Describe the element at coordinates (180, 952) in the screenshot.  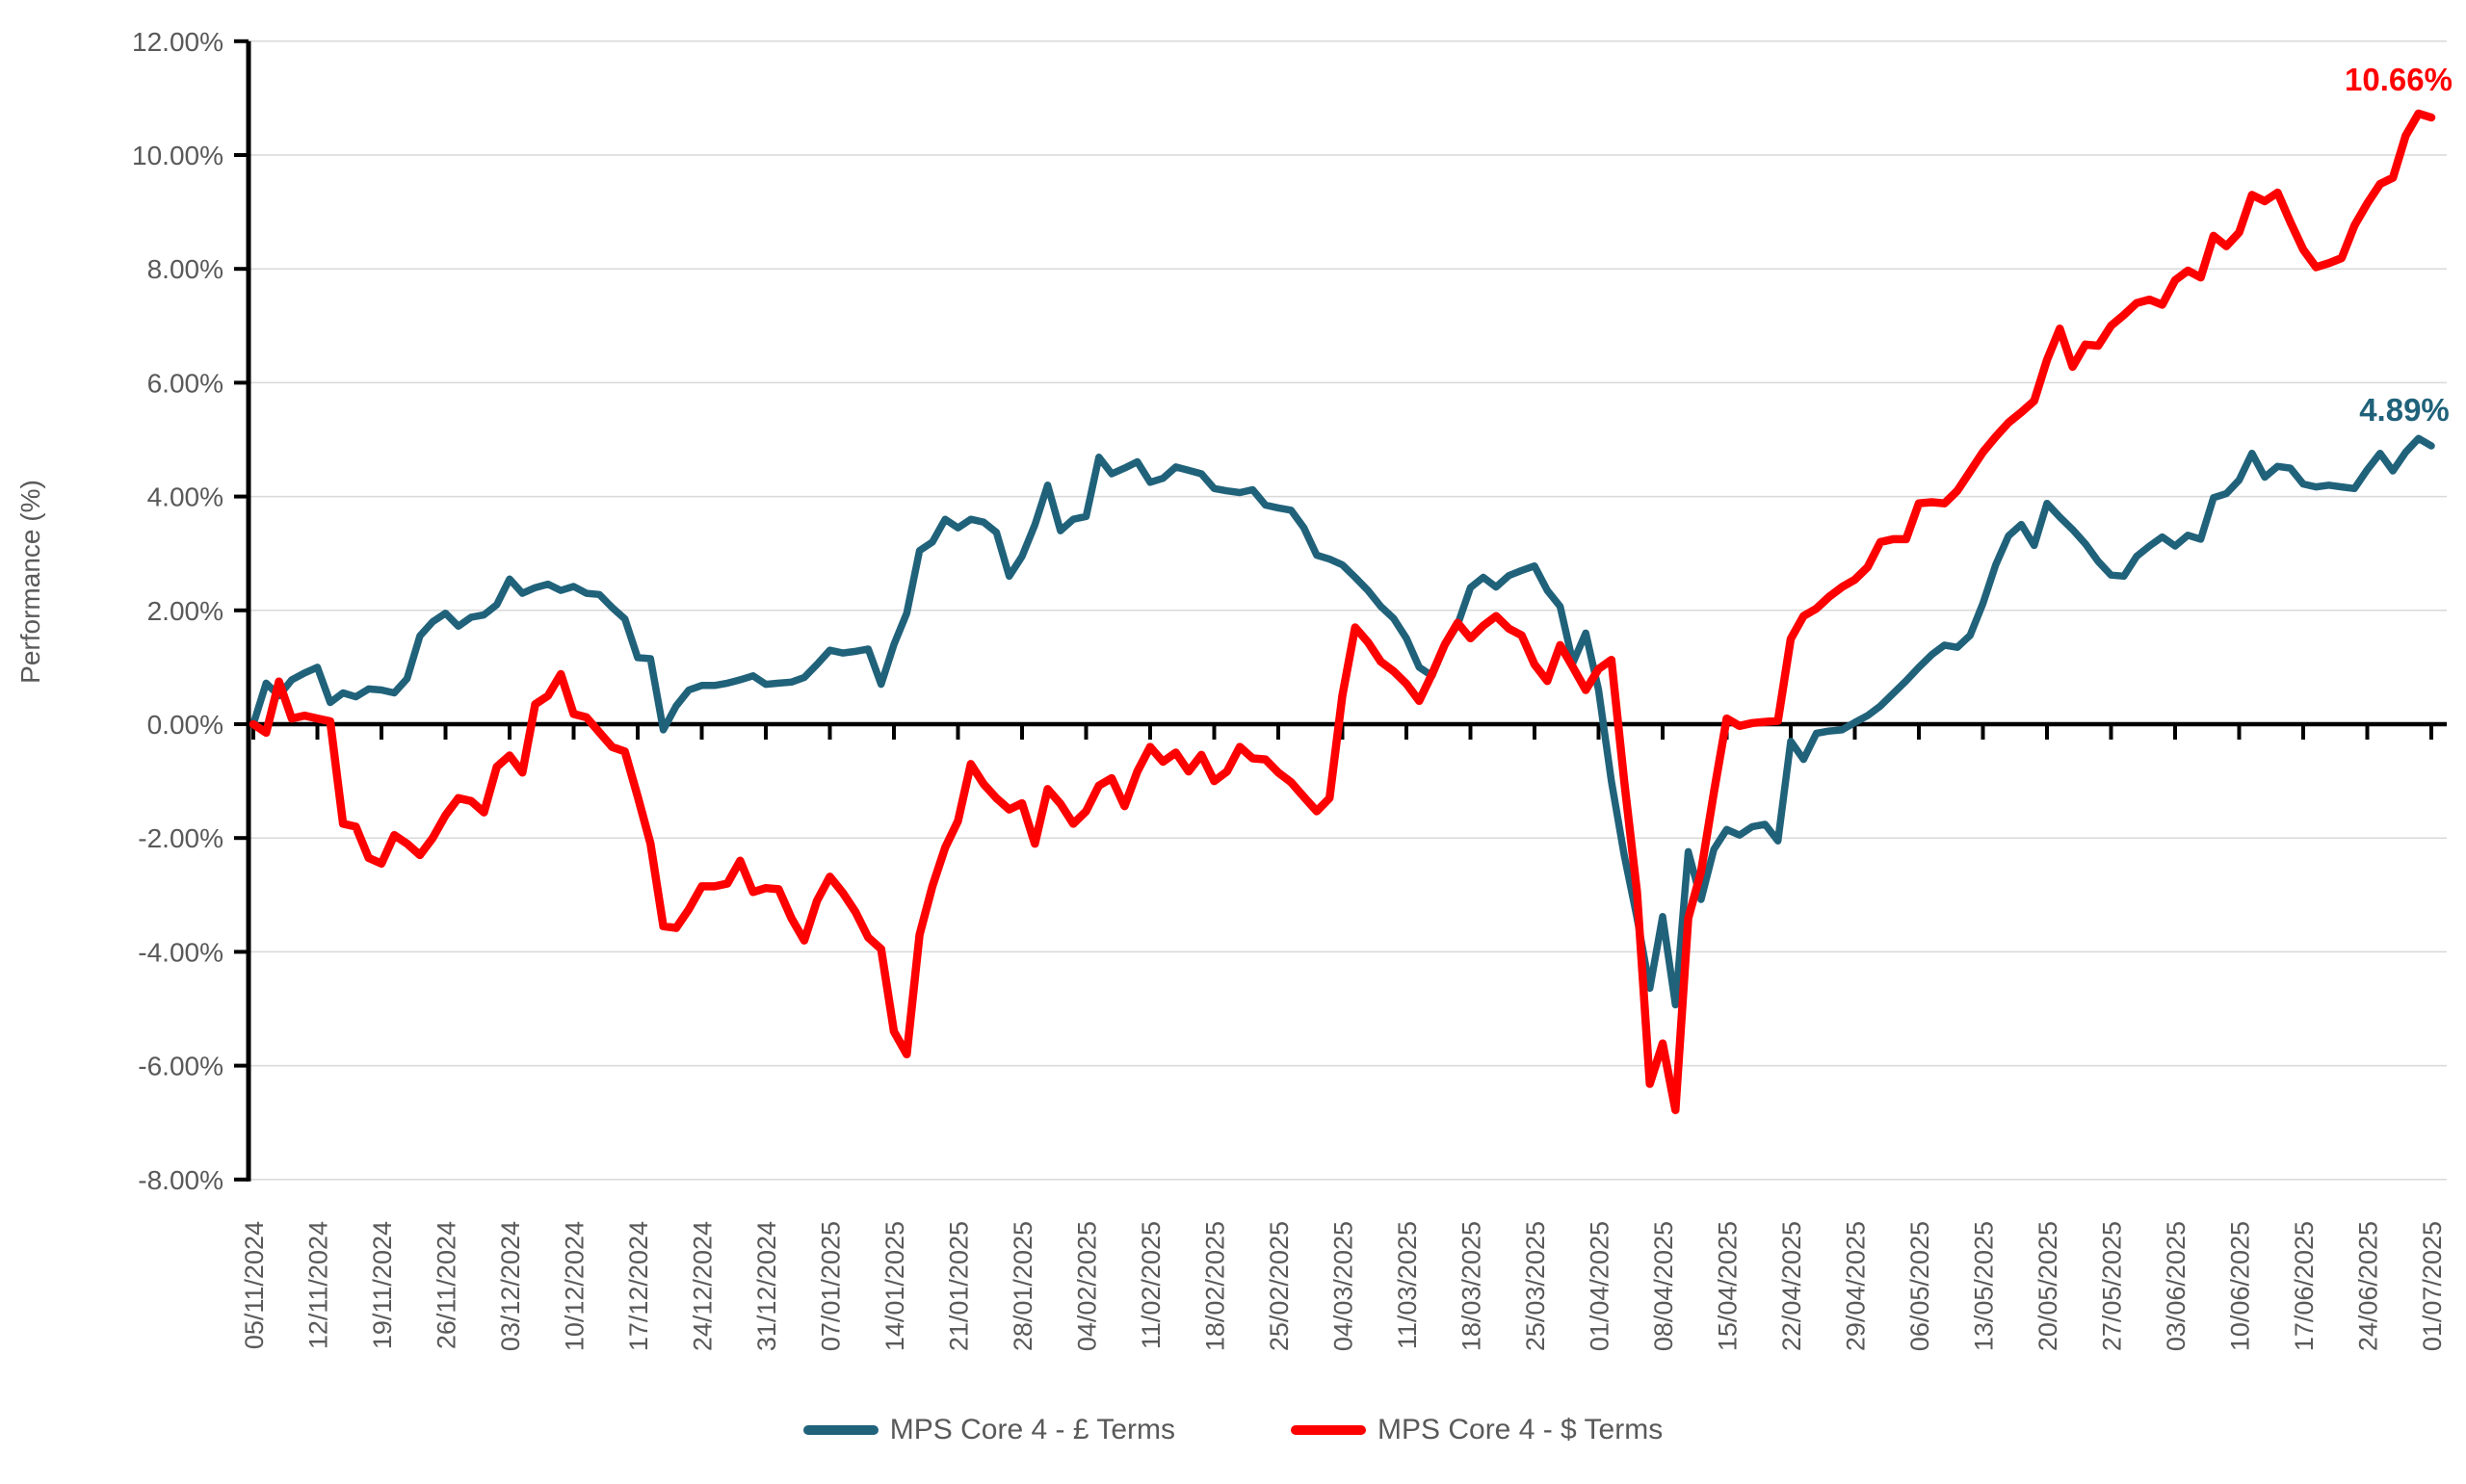
I see `y-tick-label: -4.00%` at that location.